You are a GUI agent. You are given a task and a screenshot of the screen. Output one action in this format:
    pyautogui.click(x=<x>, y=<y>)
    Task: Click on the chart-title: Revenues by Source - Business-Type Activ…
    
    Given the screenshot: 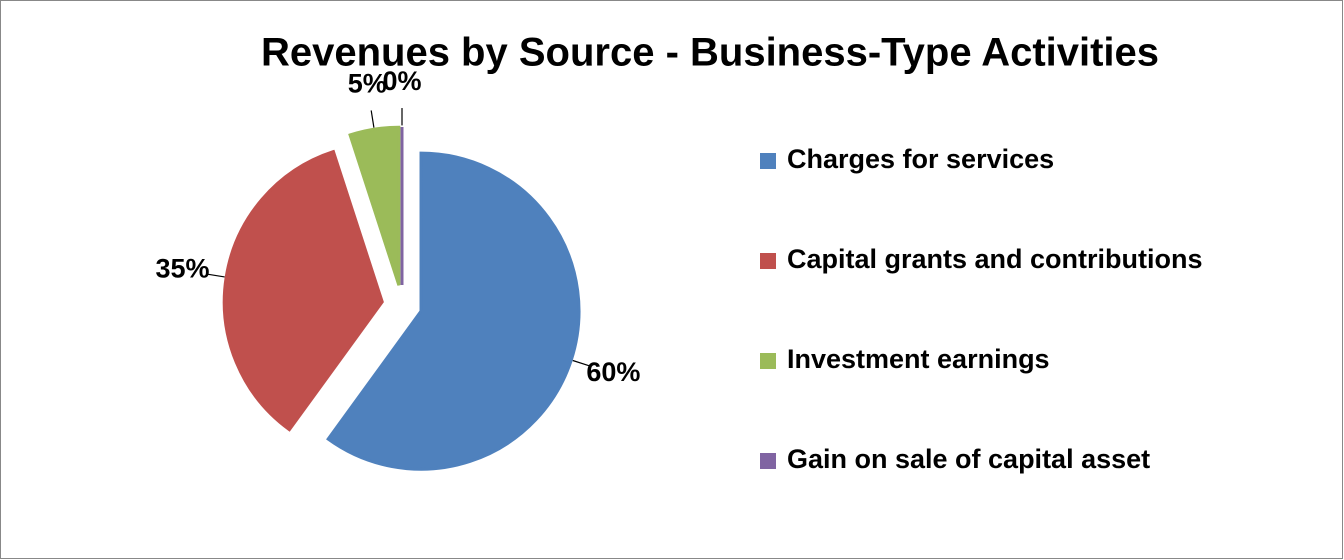 What is the action you would take?
    pyautogui.click(x=710, y=53)
    